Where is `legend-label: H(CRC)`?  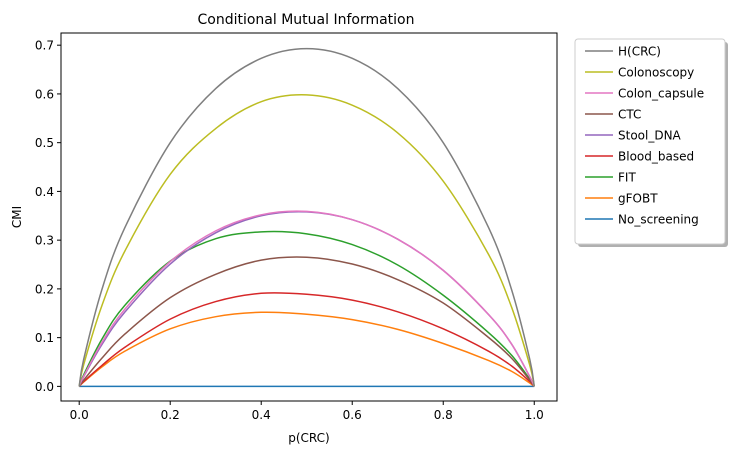
legend-label: H(CRC) is located at coordinates (639, 52).